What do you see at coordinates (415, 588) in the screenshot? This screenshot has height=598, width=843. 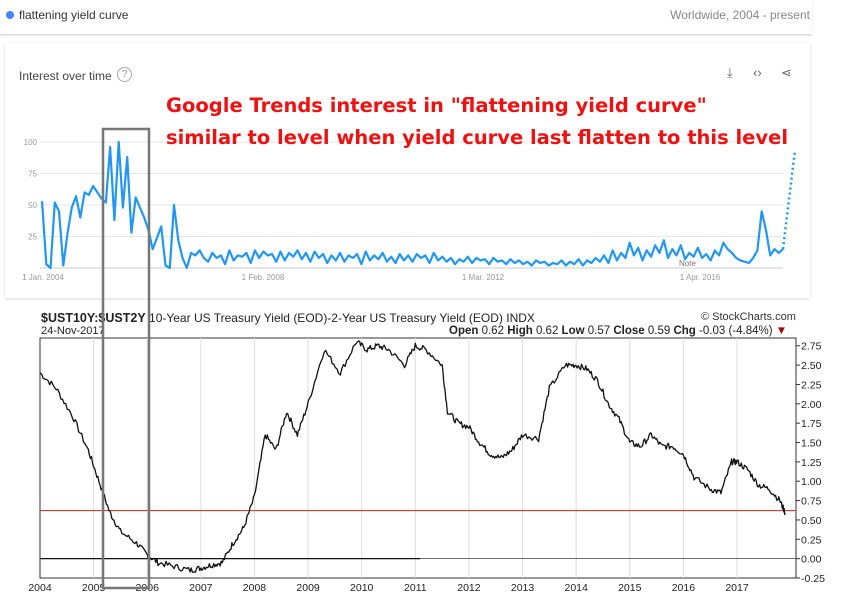 I see `yield-xtick-2011: 2011` at bounding box center [415, 588].